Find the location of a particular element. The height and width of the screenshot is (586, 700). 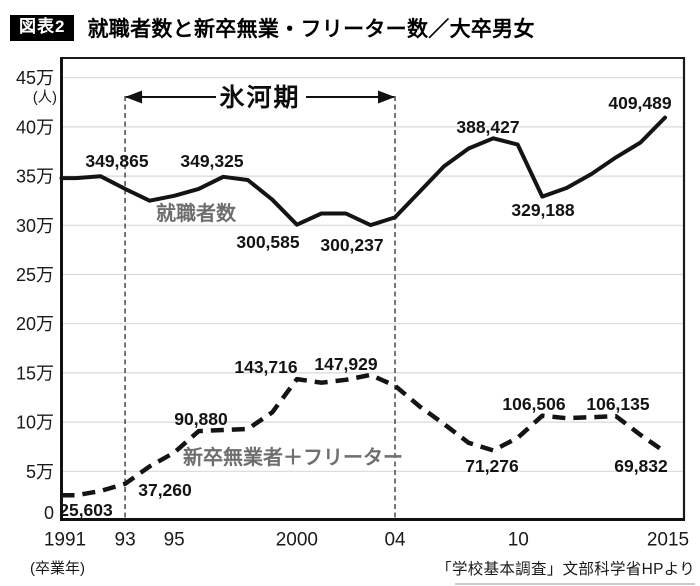

point-value-label: 90,880 is located at coordinates (201, 419).